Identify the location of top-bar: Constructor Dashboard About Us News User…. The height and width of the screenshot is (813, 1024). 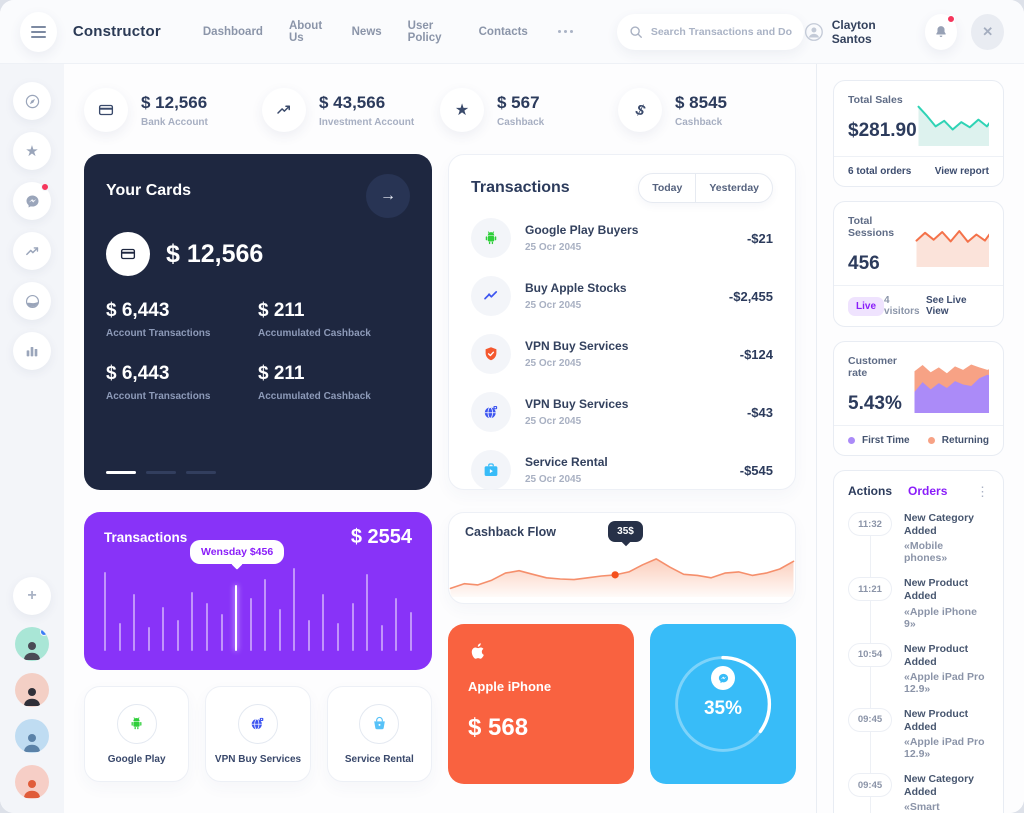
(512, 32).